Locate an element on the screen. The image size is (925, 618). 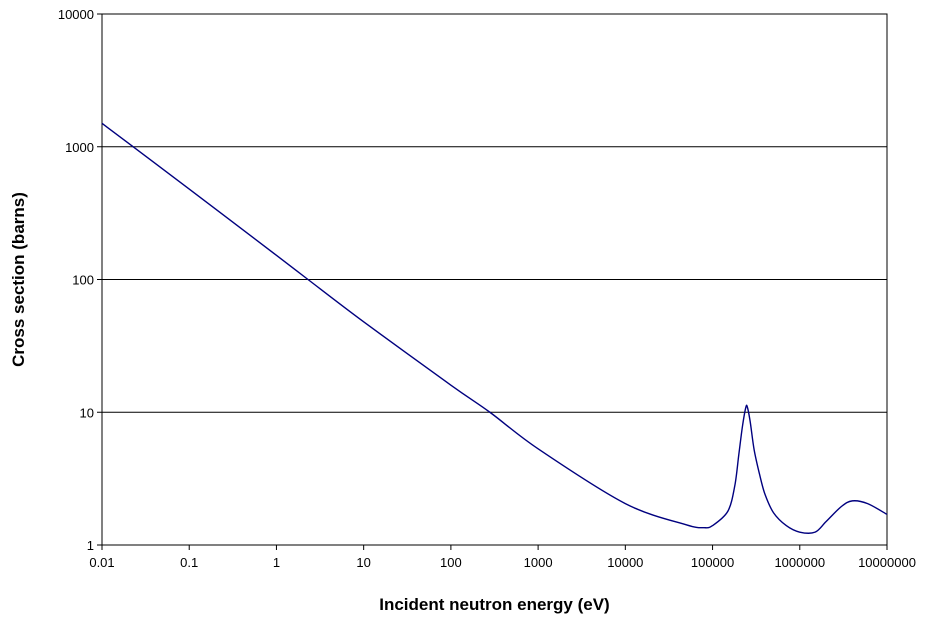
x-axis-title: Incident neutron energy (eV) is located at coordinates (494, 604).